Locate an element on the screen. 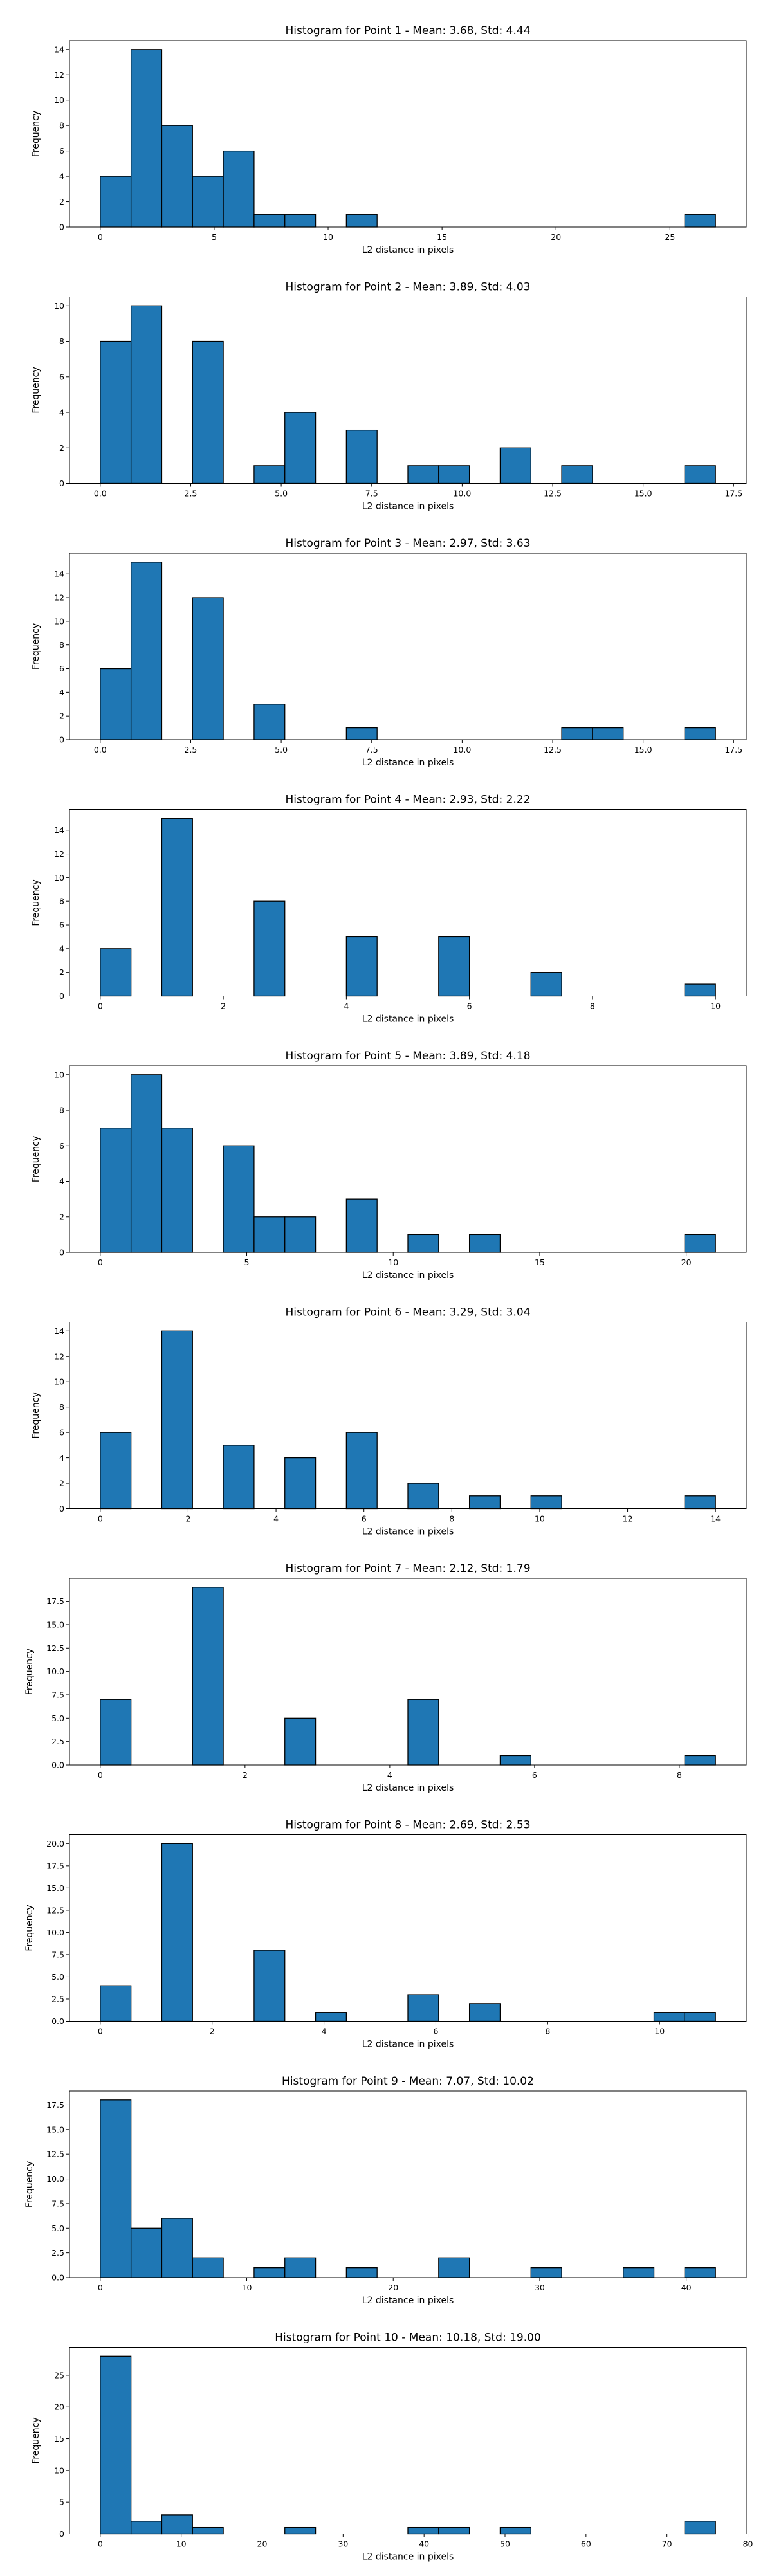 The image size is (772, 2576). x-tick-label: 14 is located at coordinates (715, 1519).